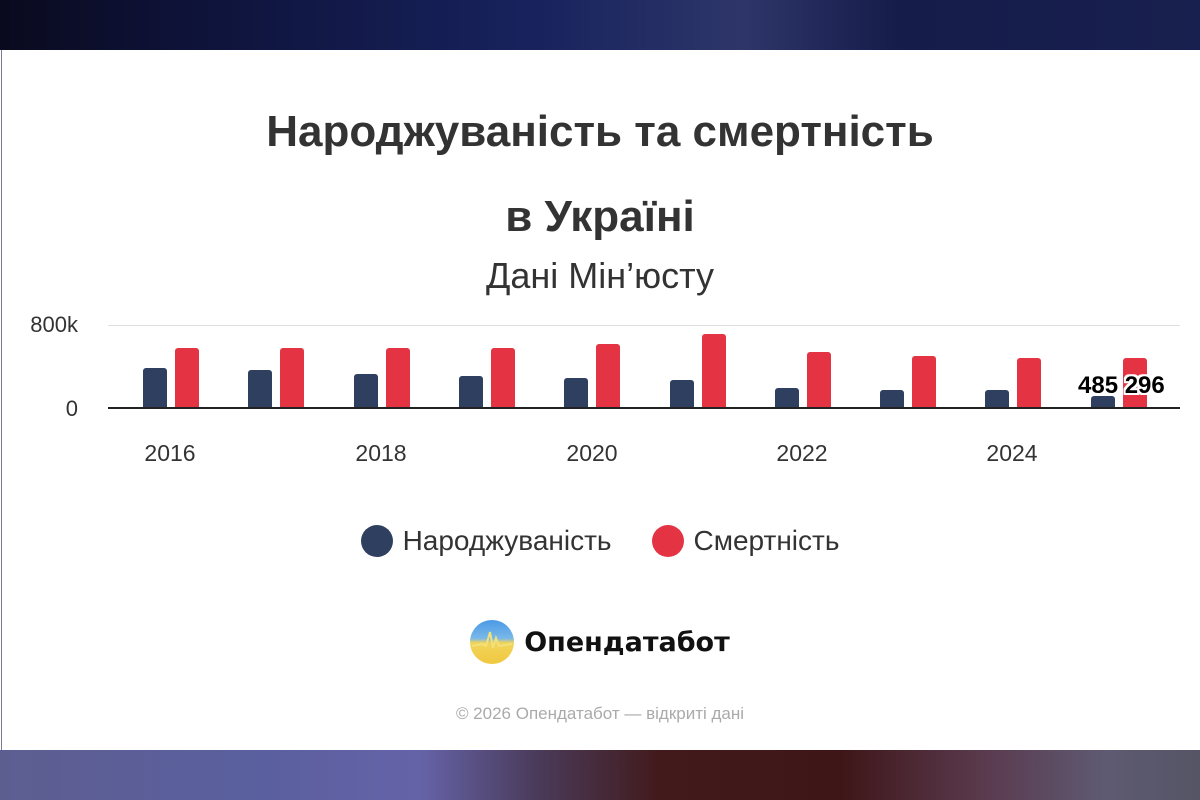  What do you see at coordinates (54, 324) in the screenshot?
I see `y-tick-max: 800k` at bounding box center [54, 324].